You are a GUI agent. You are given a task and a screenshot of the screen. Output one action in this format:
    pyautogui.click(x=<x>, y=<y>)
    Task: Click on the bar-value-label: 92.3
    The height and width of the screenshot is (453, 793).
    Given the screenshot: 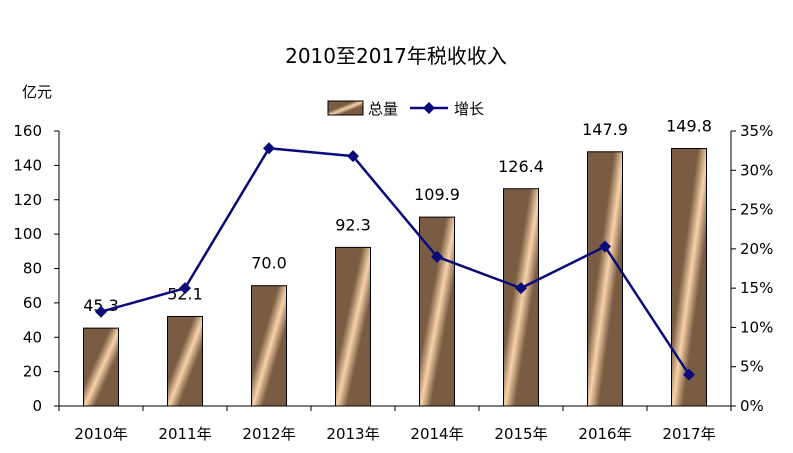 What is the action you would take?
    pyautogui.click(x=353, y=224)
    